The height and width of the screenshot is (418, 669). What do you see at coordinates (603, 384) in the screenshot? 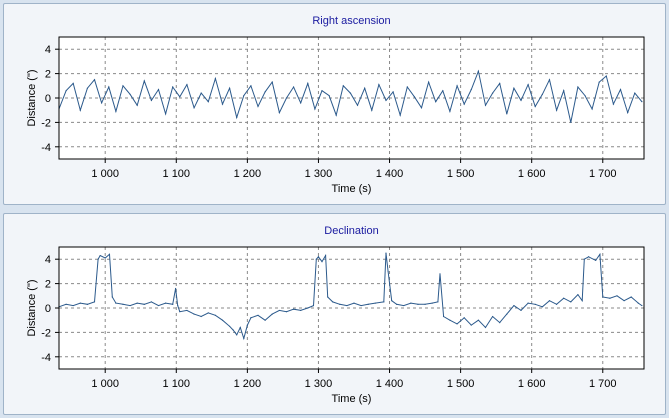
I see `x-tick-label: 1 700` at bounding box center [603, 384].